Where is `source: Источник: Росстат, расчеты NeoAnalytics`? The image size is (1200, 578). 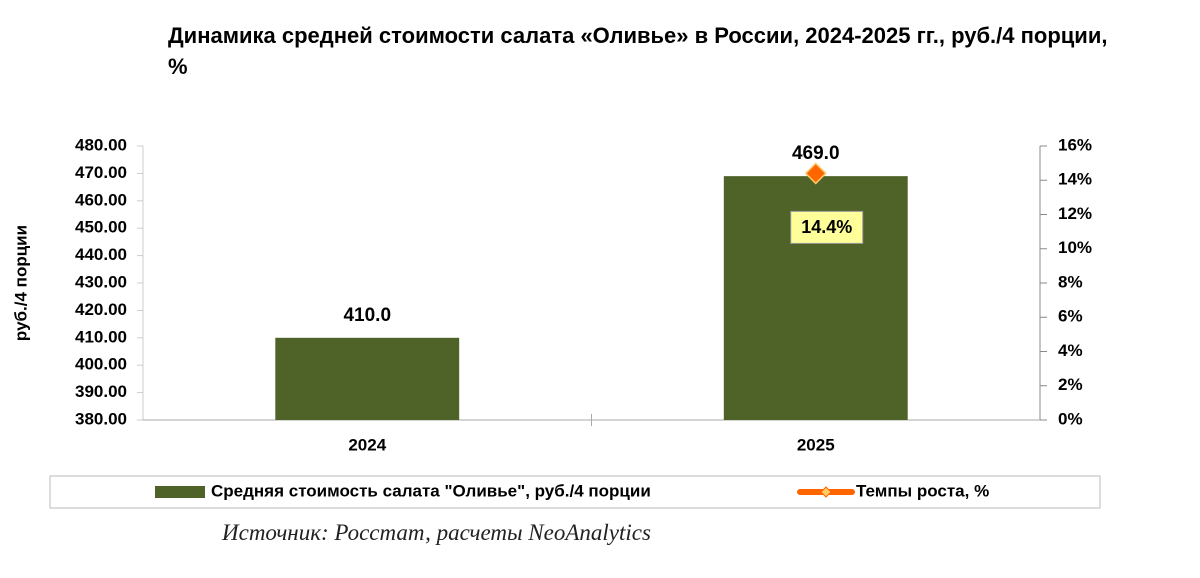 source: Источник: Росстат, расчеты NeoAnalytics is located at coordinates (436, 532).